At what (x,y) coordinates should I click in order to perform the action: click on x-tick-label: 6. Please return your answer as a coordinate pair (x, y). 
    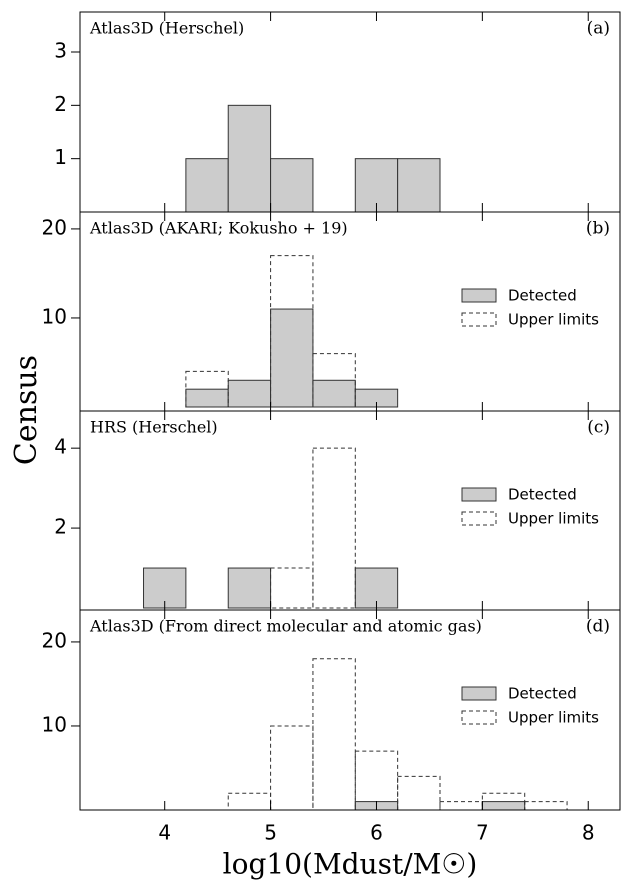
    Looking at the image, I should click on (376, 833).